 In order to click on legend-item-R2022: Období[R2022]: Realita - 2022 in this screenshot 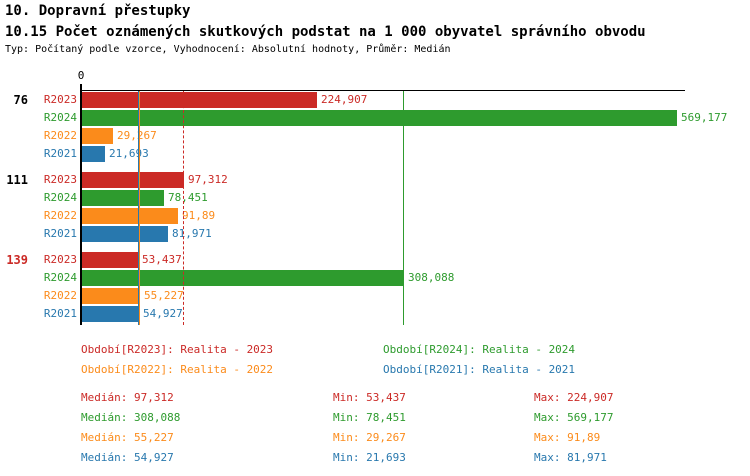, I will do `click(177, 369)`.